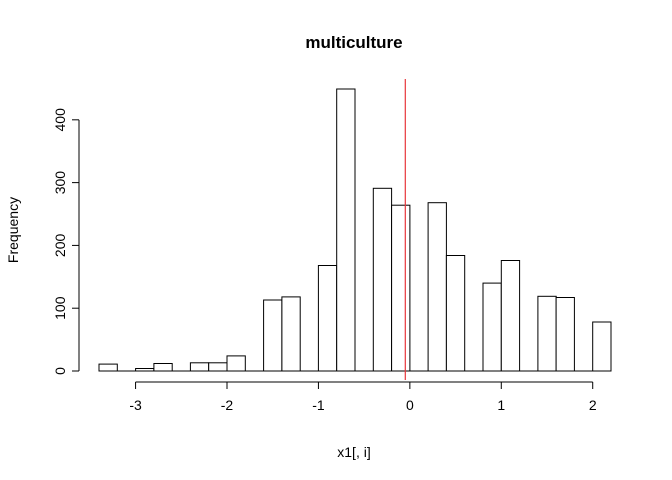  I want to click on y-axis-label: Frequency, so click(13, 230).